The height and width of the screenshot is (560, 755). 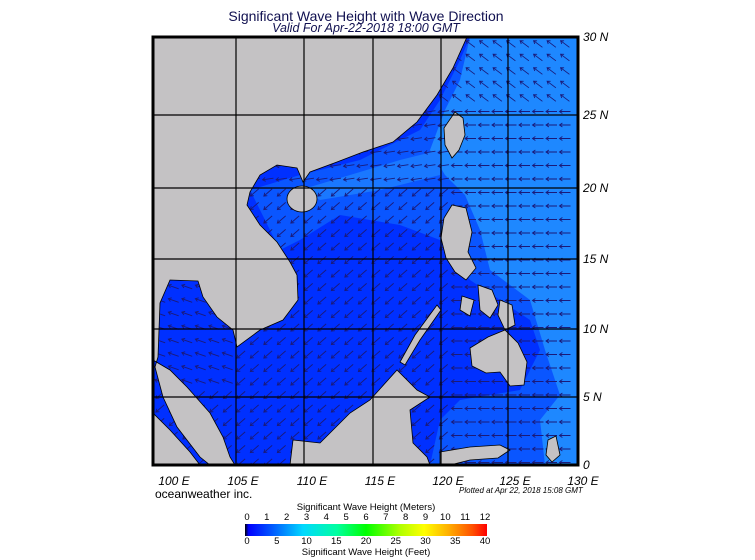 What do you see at coordinates (504, 251) in the screenshot?
I see `sea-zone-light` at bounding box center [504, 251].